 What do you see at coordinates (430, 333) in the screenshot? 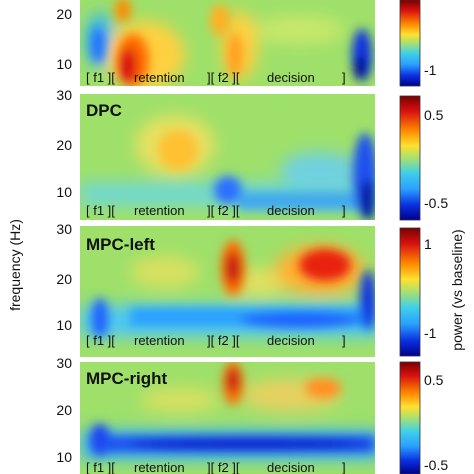
I see `colorbar-2-tick-low: -1` at bounding box center [430, 333].